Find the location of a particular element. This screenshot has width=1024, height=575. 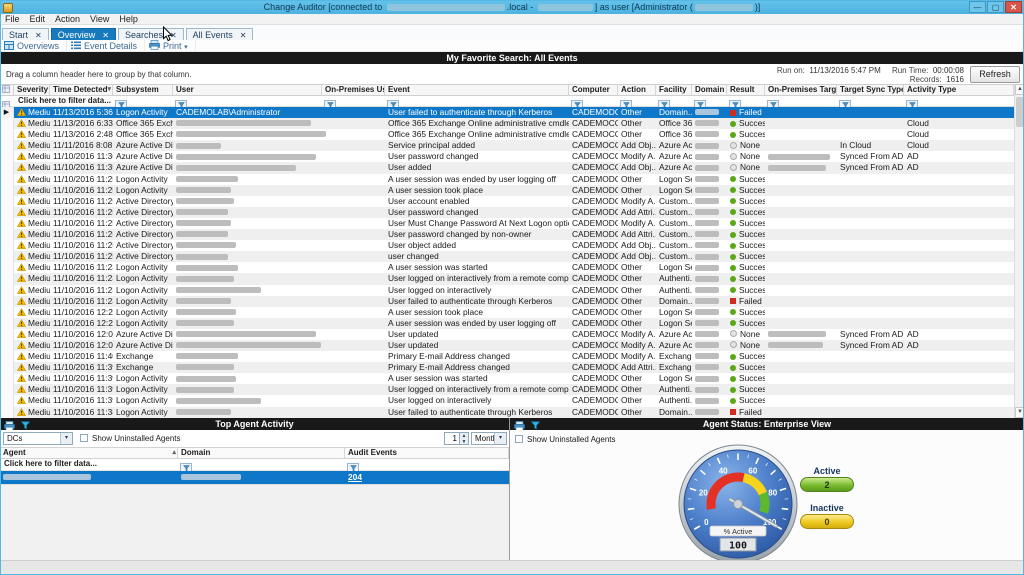

refresh-button: Refresh is located at coordinates (995, 74).